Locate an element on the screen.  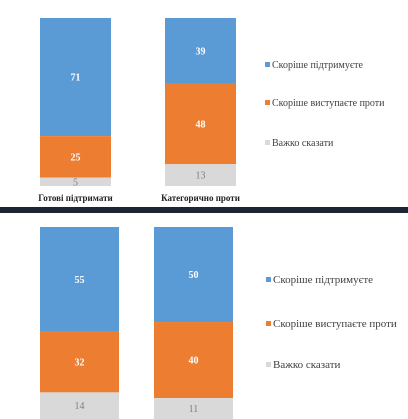
data-label-support-2: 39 is located at coordinates (201, 51).